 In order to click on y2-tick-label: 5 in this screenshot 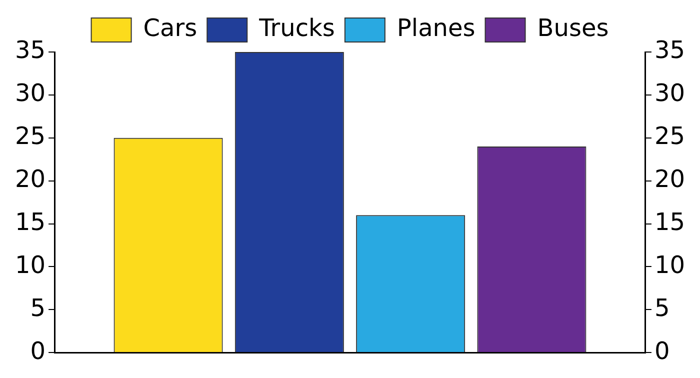, I will do `click(662, 308)`.